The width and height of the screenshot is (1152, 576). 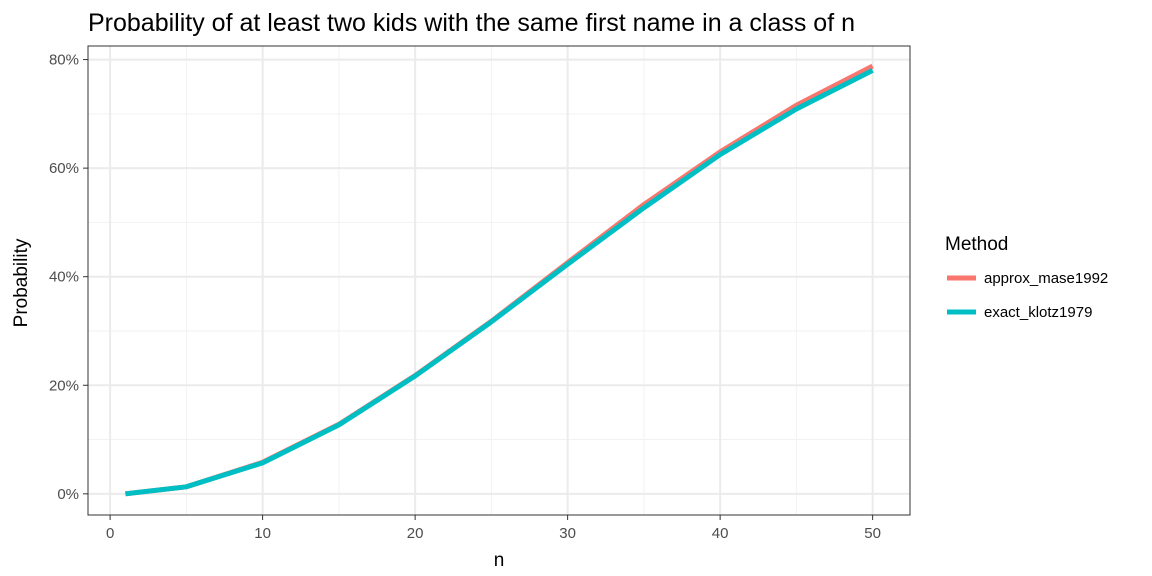 I want to click on y-tick-label: 60%, so click(x=64, y=168).